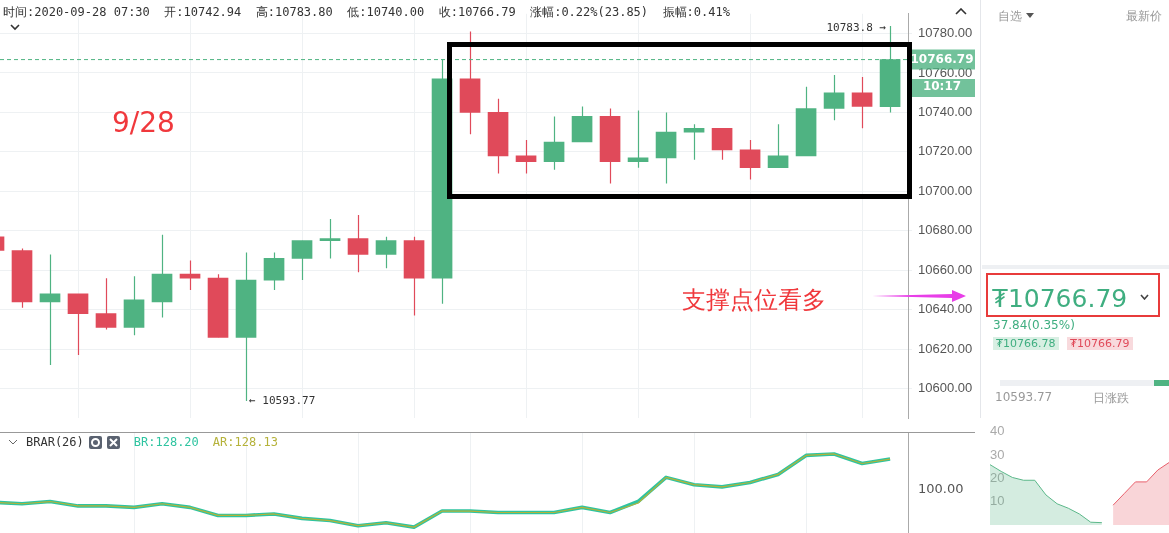 The height and width of the screenshot is (533, 1169). What do you see at coordinates (945, 348) in the screenshot?
I see `y-tick-label: 10620.00` at bounding box center [945, 348].